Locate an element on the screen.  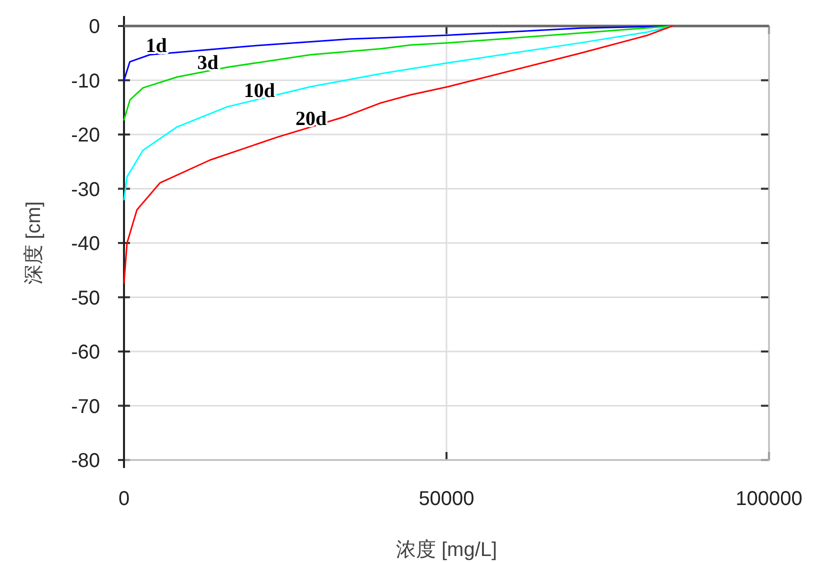
y-tick-label: 0 is located at coordinates (94, 27).